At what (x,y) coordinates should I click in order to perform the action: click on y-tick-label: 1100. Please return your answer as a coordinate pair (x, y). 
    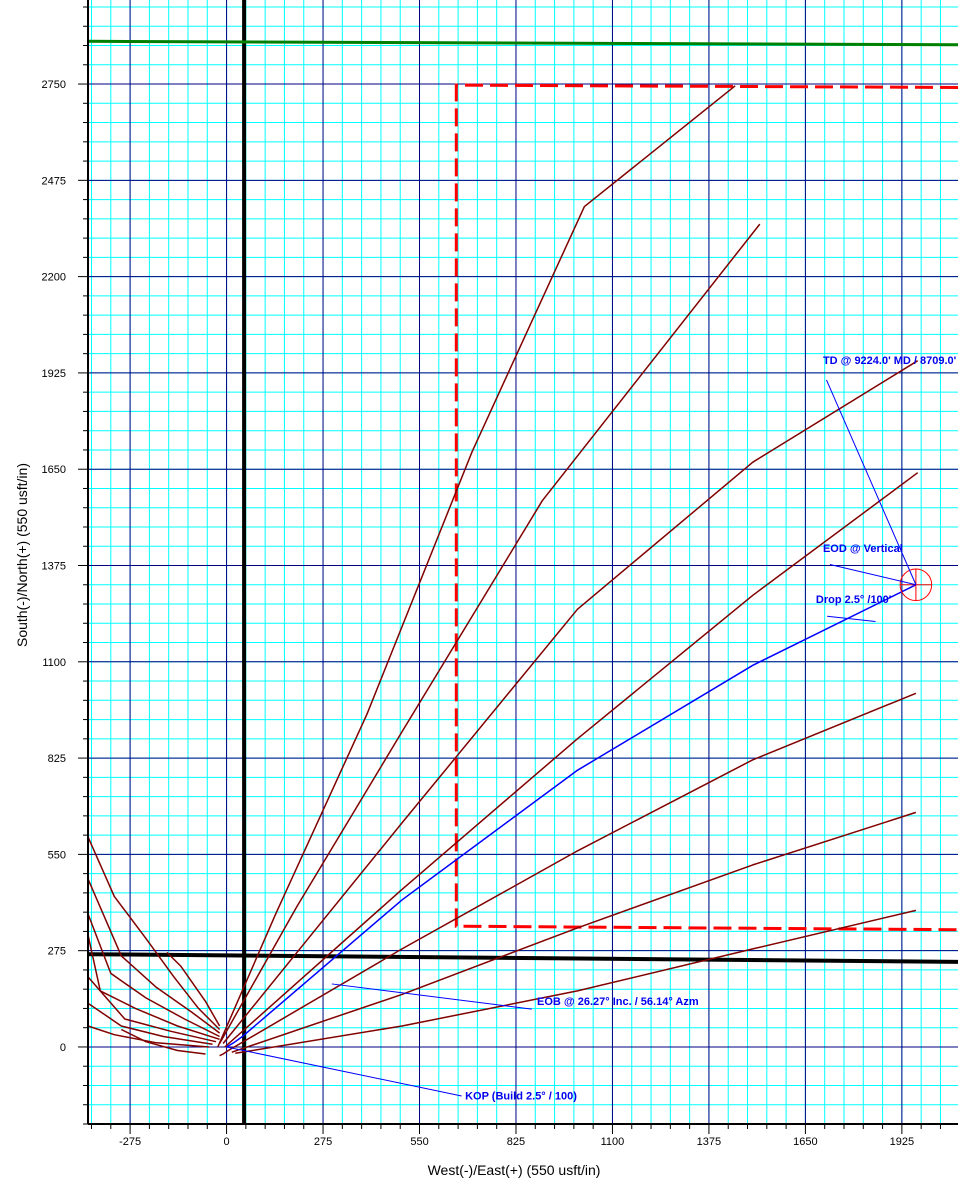
    Looking at the image, I should click on (54, 663).